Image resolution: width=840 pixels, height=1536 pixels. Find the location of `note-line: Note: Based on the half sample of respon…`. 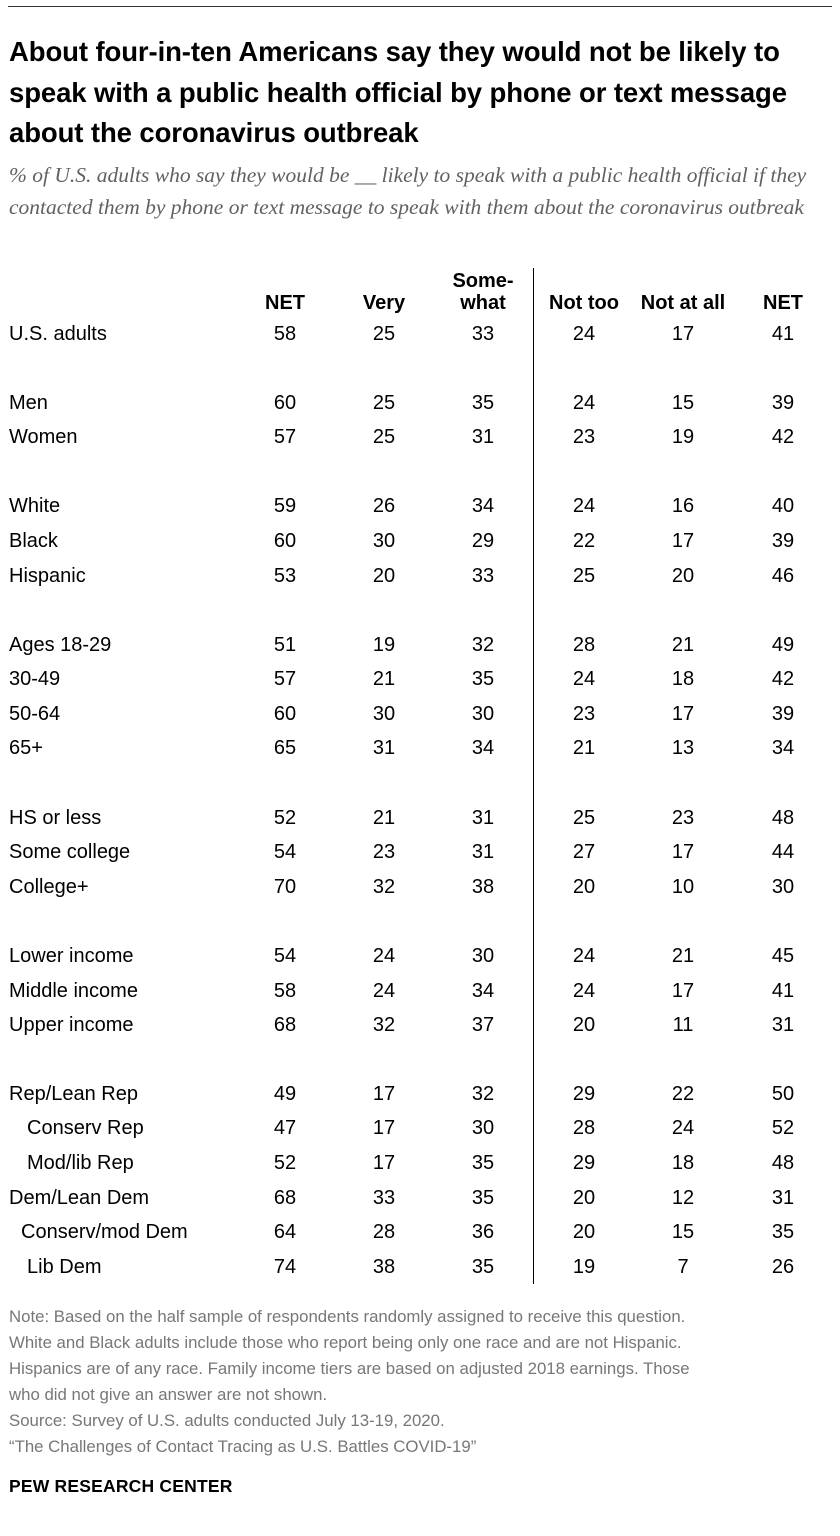

note-line: Note: Based on the half sample of respon… is located at coordinates (347, 1316).